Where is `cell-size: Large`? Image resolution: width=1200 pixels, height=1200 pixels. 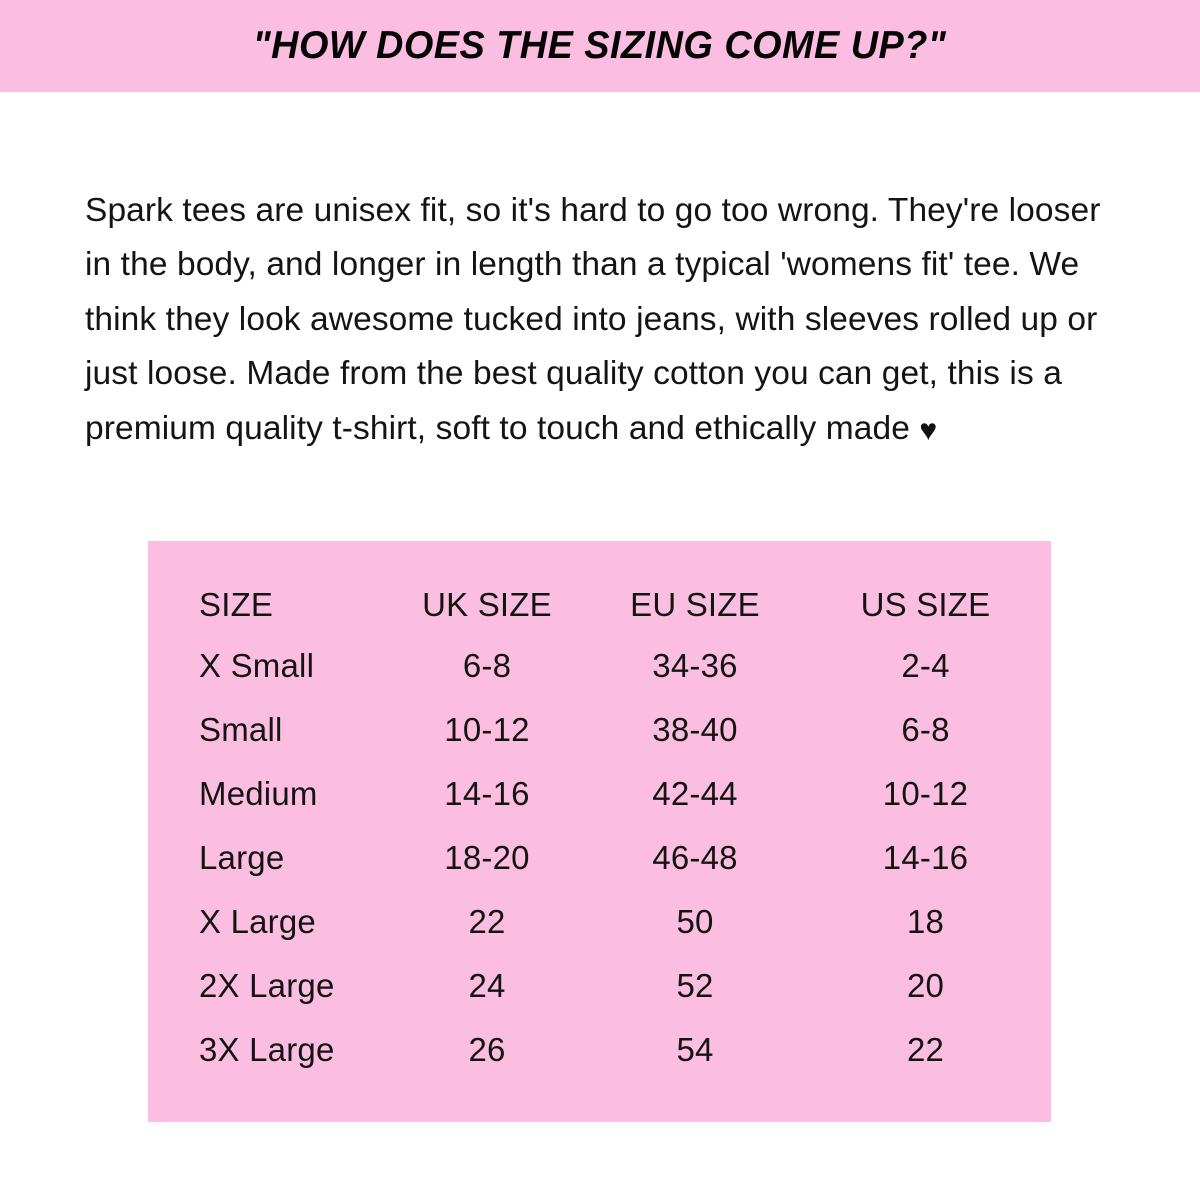 cell-size: Large is located at coordinates (242, 857).